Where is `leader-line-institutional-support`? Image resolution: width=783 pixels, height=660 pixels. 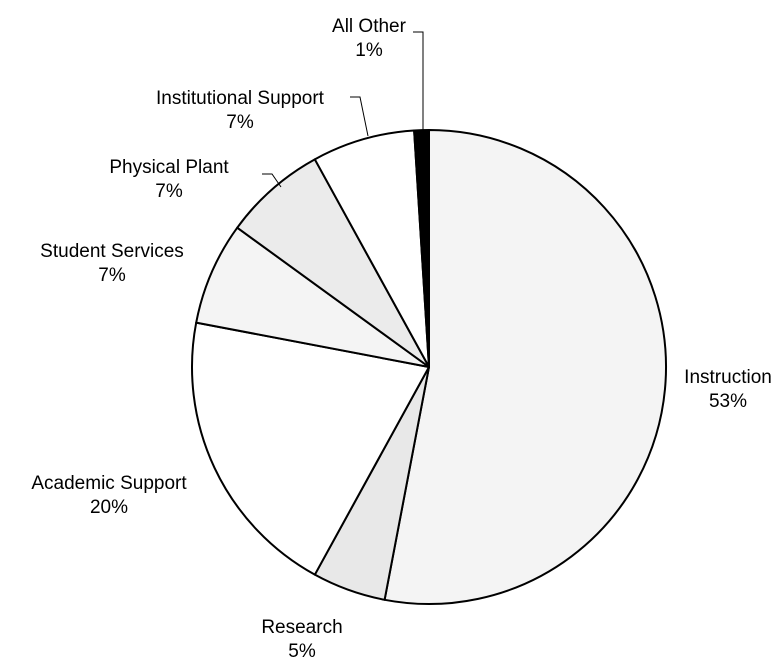 leader-line-institutional-support is located at coordinates (359, 116).